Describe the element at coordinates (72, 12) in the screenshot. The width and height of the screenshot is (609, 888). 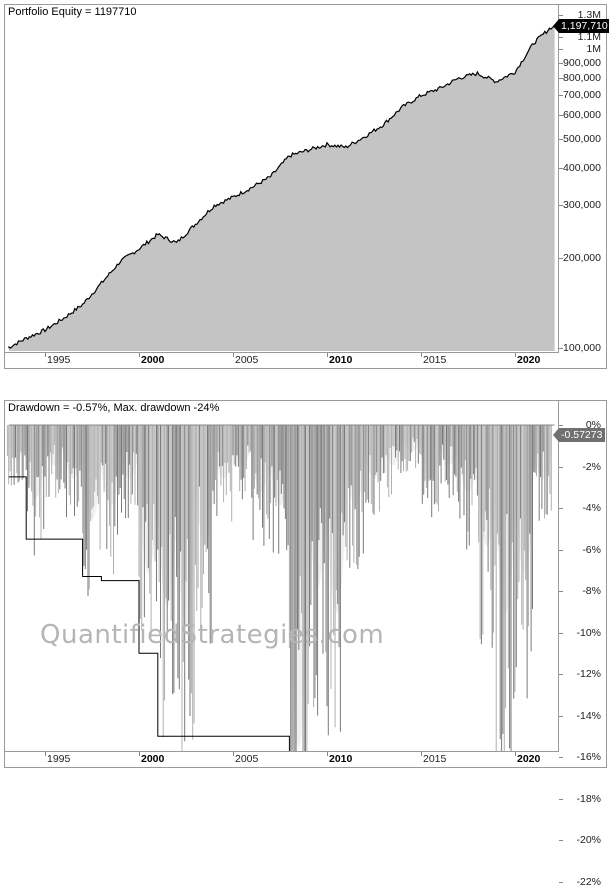
I see `equity-title: Portfolio Equity = 1197710` at that location.